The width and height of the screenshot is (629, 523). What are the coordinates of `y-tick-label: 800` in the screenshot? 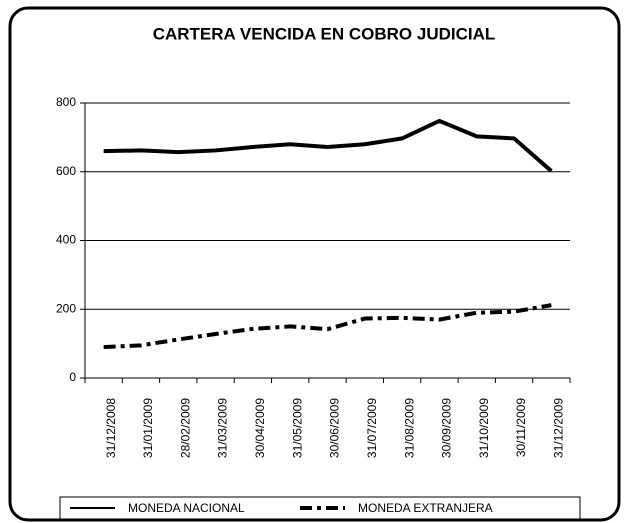 It's located at (66, 102).